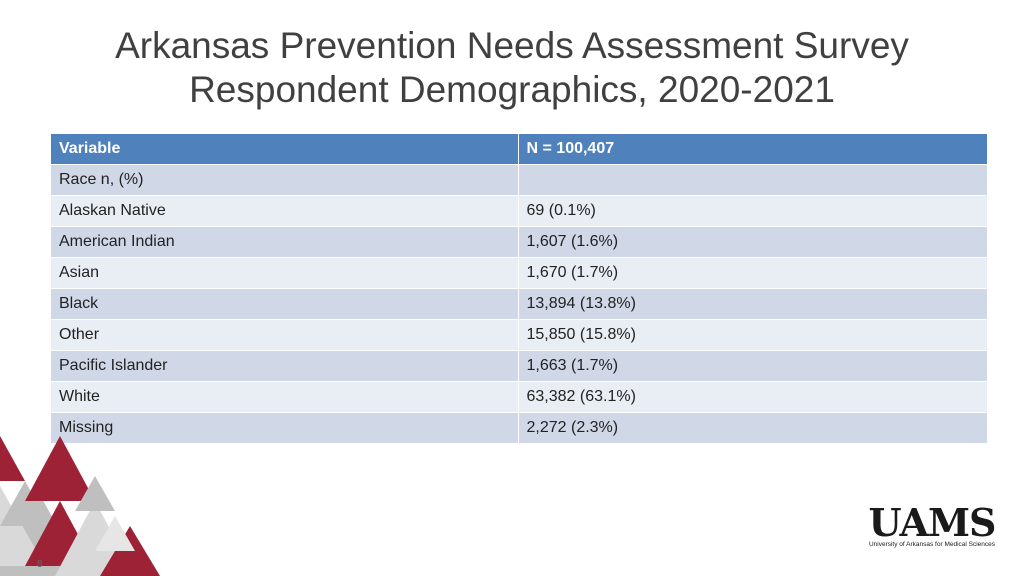 The width and height of the screenshot is (1024, 576). What do you see at coordinates (753, 273) in the screenshot?
I see `row-value: 1,670 (1.7%)` at bounding box center [753, 273].